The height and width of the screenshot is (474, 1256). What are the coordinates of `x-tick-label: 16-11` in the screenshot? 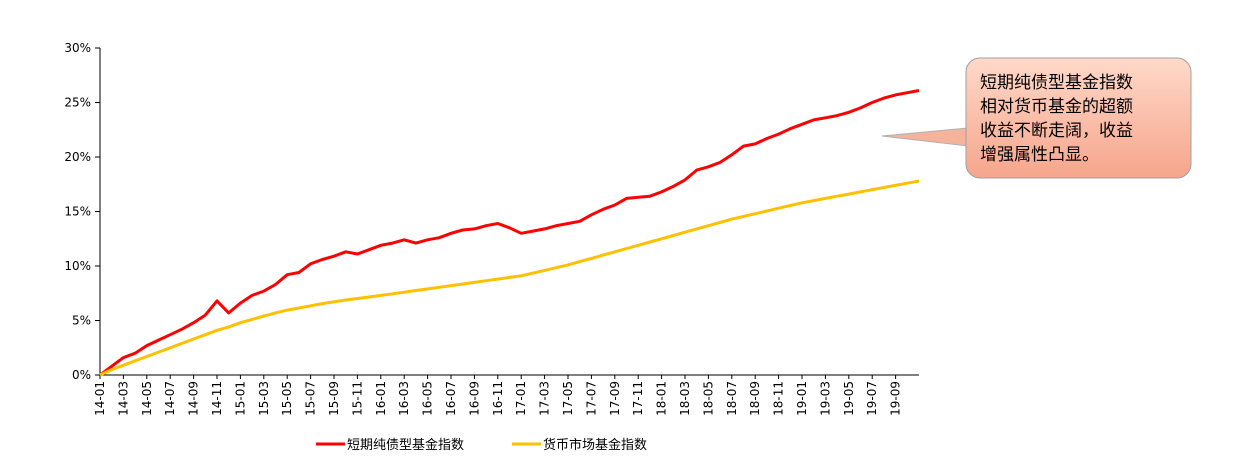 It's located at (498, 398).